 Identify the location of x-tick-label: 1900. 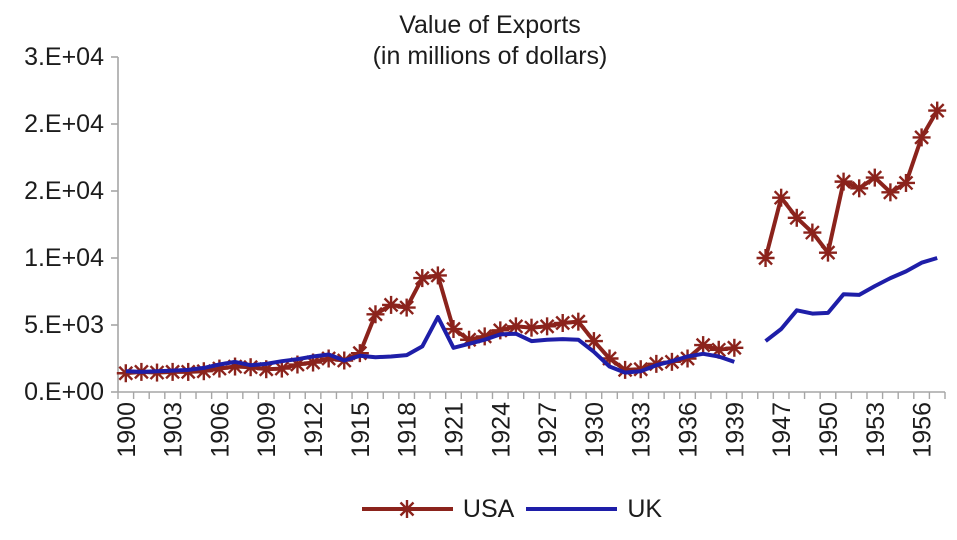
(127, 430).